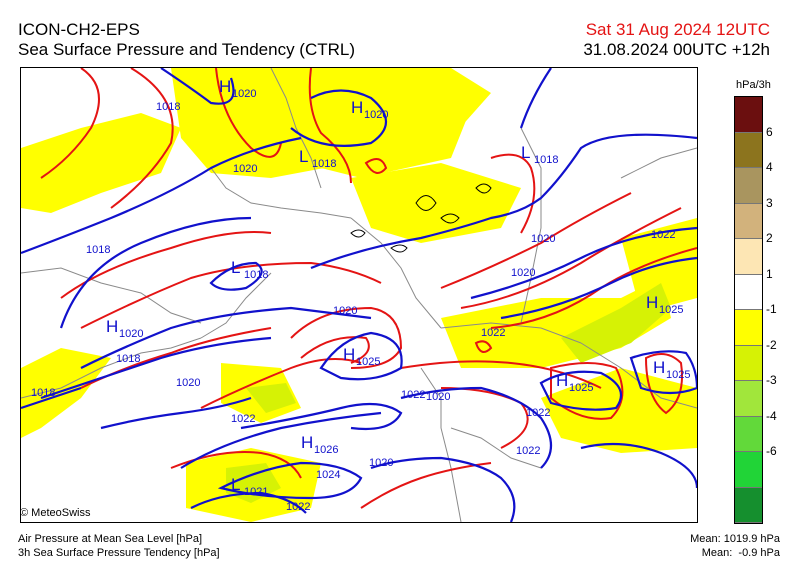 The image size is (800, 576). Describe the element at coordinates (110, 539) in the screenshot. I see `footer-line-1: Air Pressure at Mean Sea Level [hPa]` at that location.